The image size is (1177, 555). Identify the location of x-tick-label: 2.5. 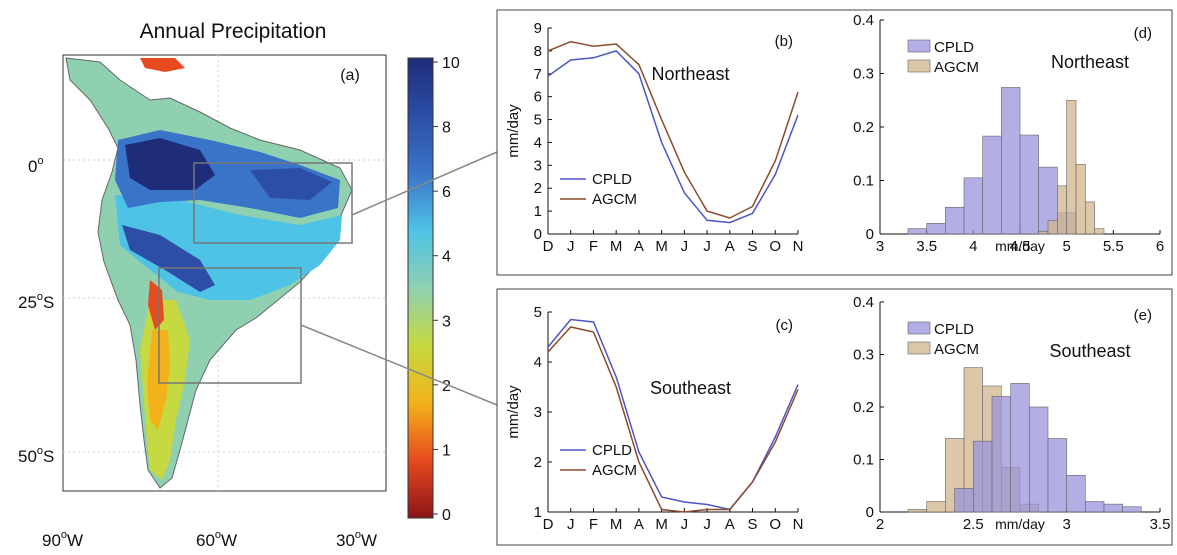
(973, 524).